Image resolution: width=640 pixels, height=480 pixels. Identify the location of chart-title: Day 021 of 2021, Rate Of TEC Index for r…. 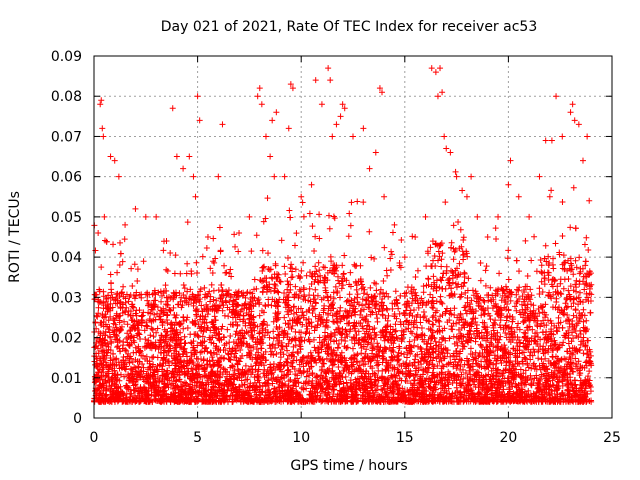
(349, 27).